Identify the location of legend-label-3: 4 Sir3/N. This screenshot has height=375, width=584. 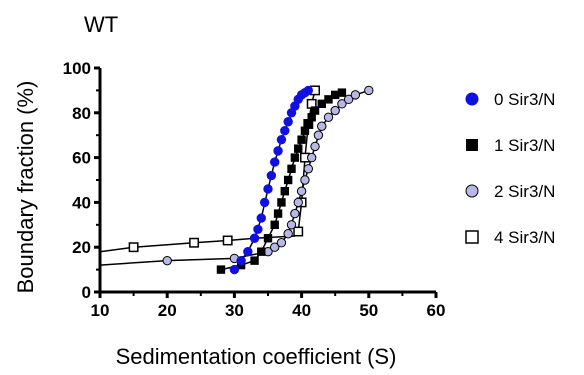
(524, 237).